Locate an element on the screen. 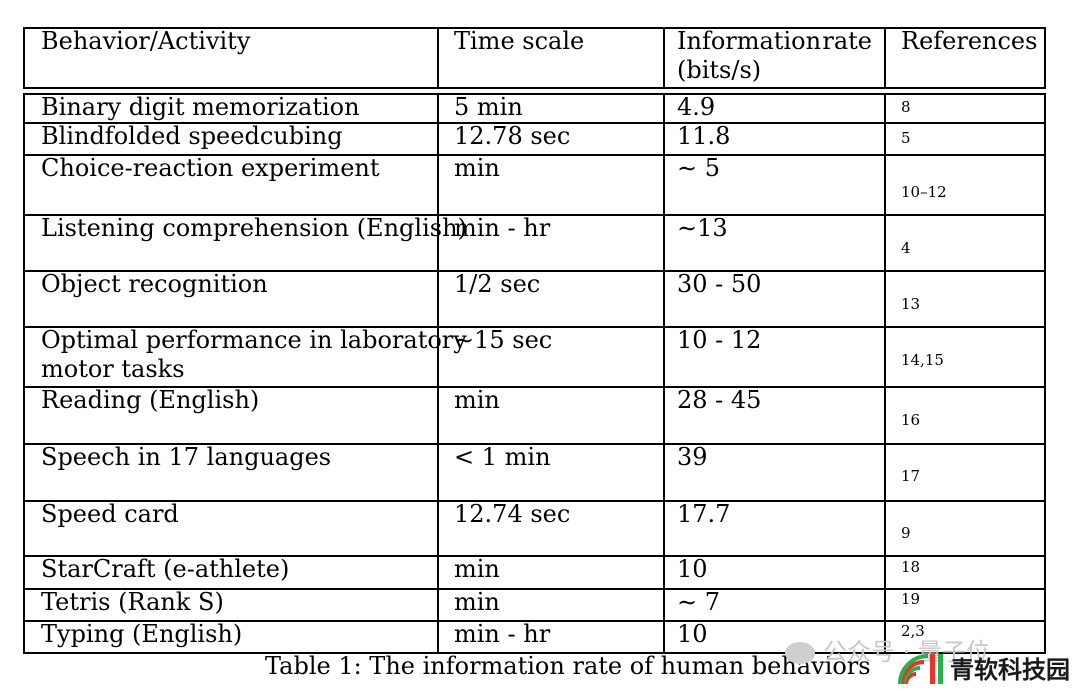 This screenshot has height=694, width=1080. time-scale-cell: 12.74 sec is located at coordinates (512, 514).